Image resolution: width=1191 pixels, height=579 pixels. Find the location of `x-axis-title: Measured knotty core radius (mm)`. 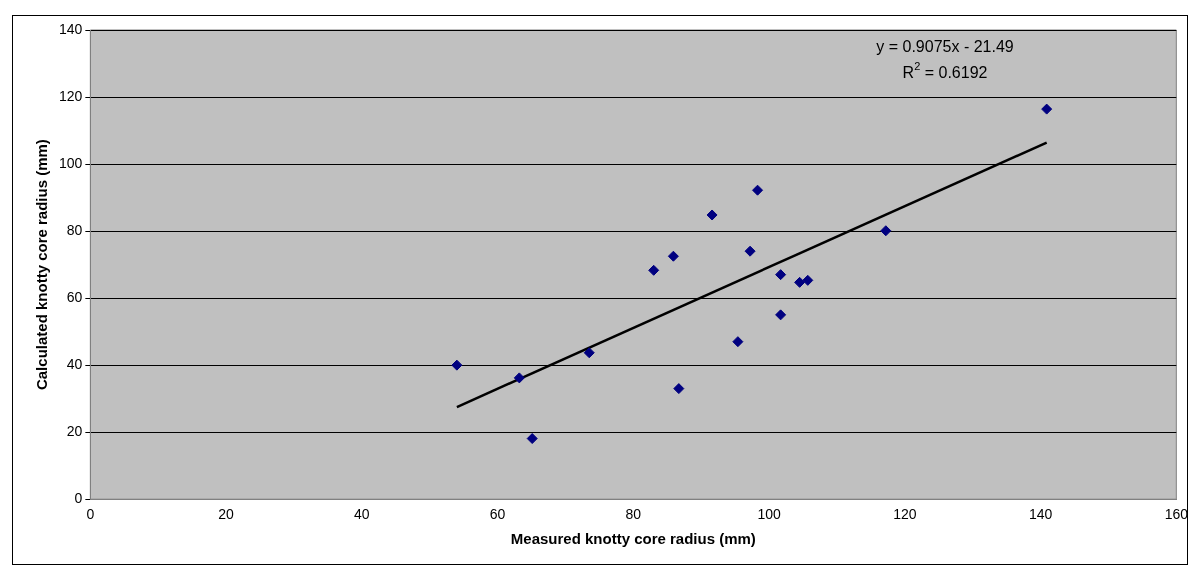

x-axis-title: Measured knotty core radius (mm) is located at coordinates (633, 539).